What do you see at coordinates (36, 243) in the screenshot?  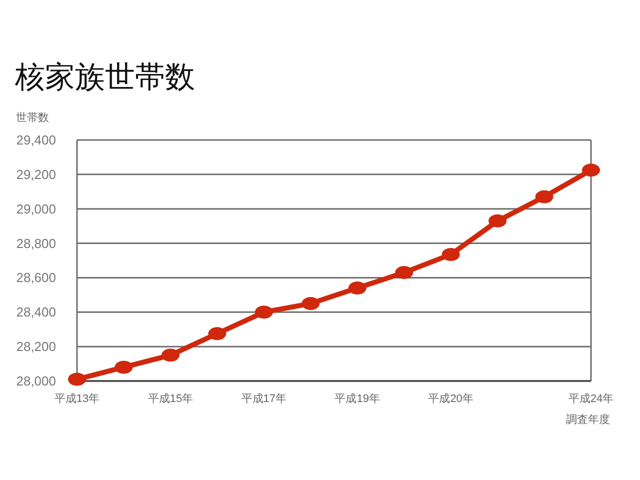 I see `y-tick-label: 28,800` at bounding box center [36, 243].